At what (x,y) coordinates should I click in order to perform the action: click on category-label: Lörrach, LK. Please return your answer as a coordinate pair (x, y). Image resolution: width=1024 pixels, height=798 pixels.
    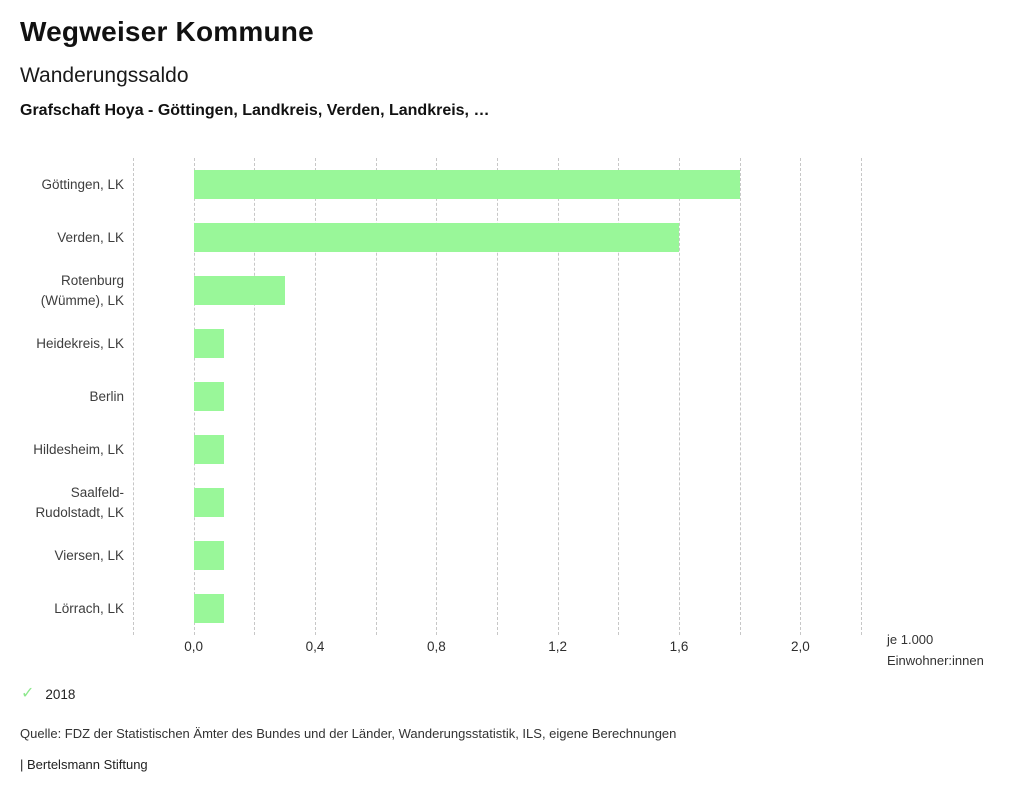
    Looking at the image, I should click on (89, 608).